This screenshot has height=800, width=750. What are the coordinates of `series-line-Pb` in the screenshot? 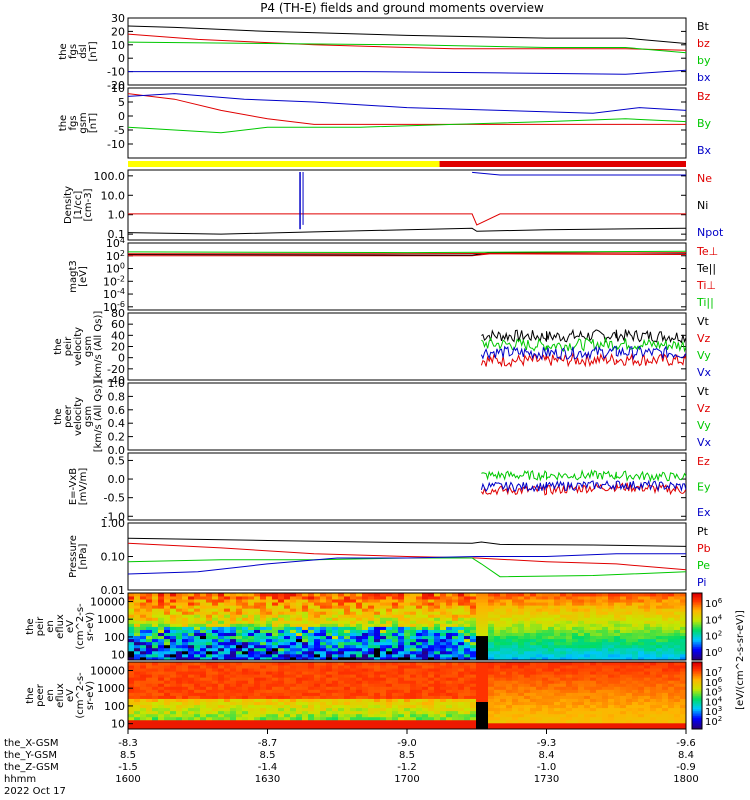 It's located at (407, 556).